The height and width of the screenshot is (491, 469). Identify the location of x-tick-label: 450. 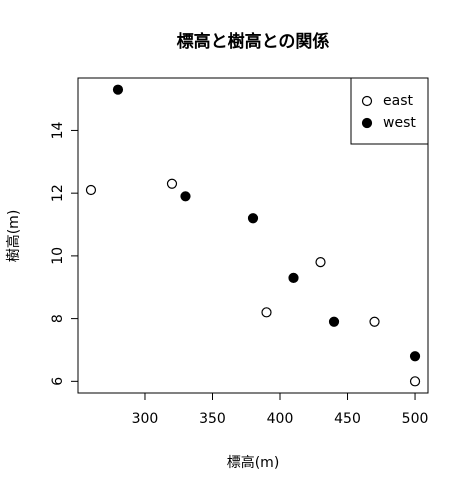
(347, 419).